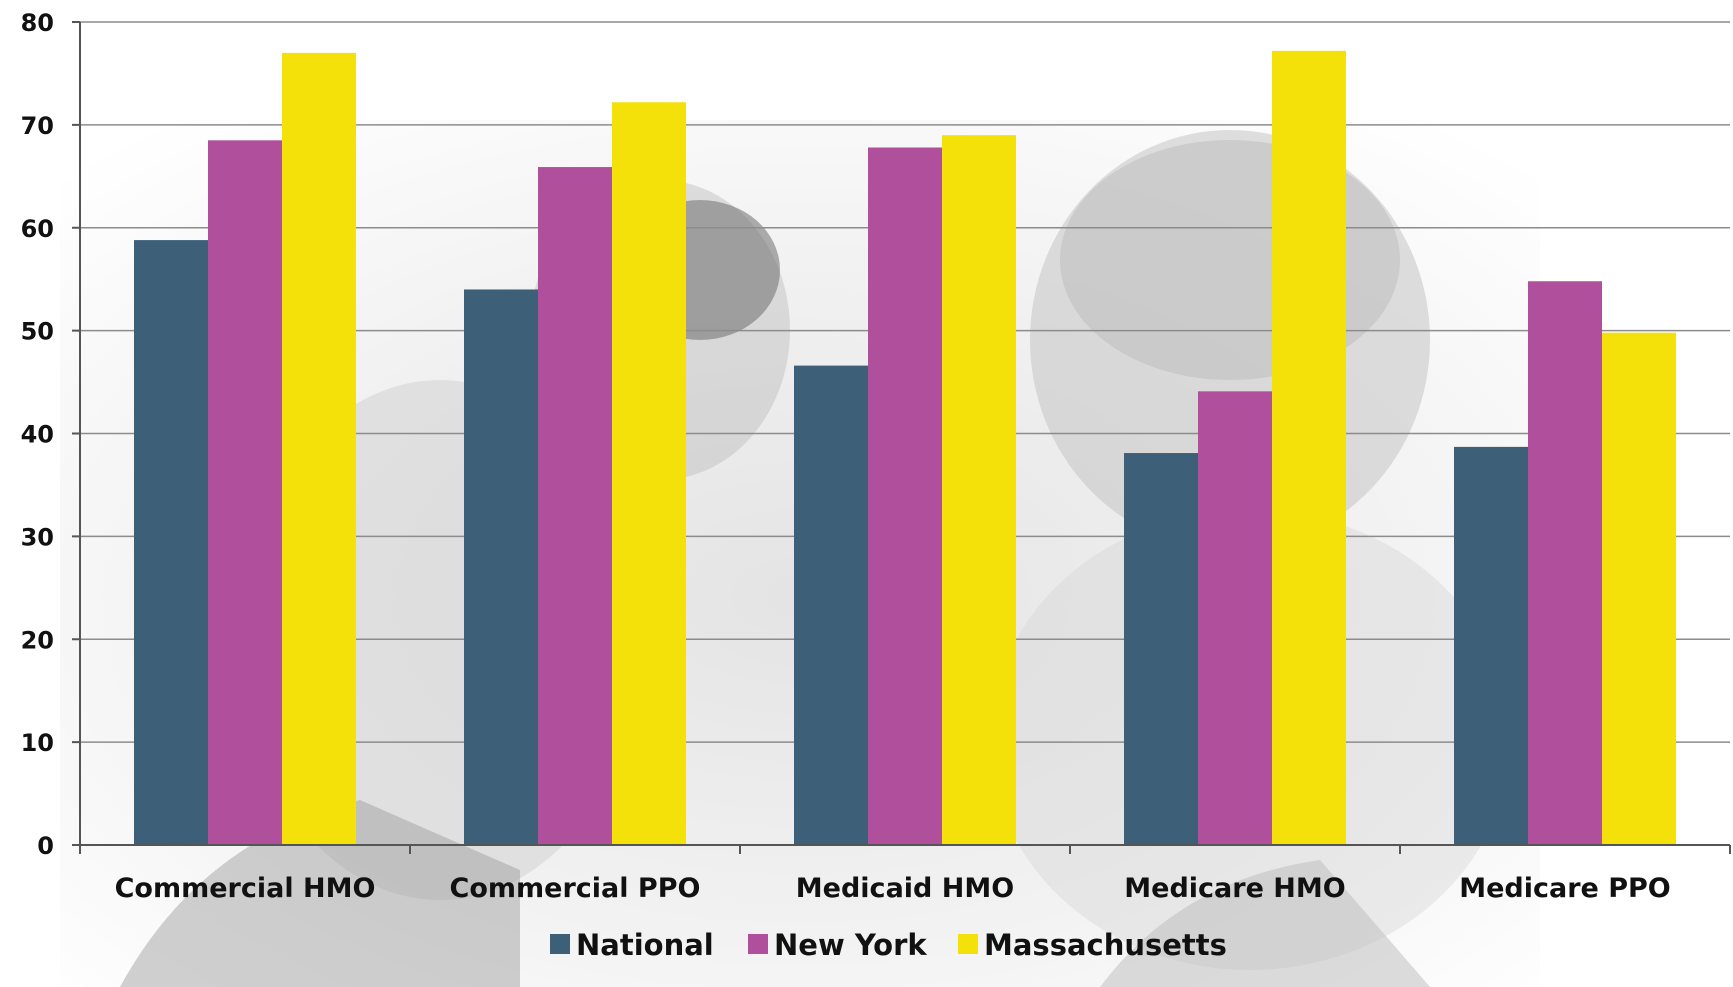  What do you see at coordinates (850, 945) in the screenshot?
I see `legend-label: New York` at bounding box center [850, 945].